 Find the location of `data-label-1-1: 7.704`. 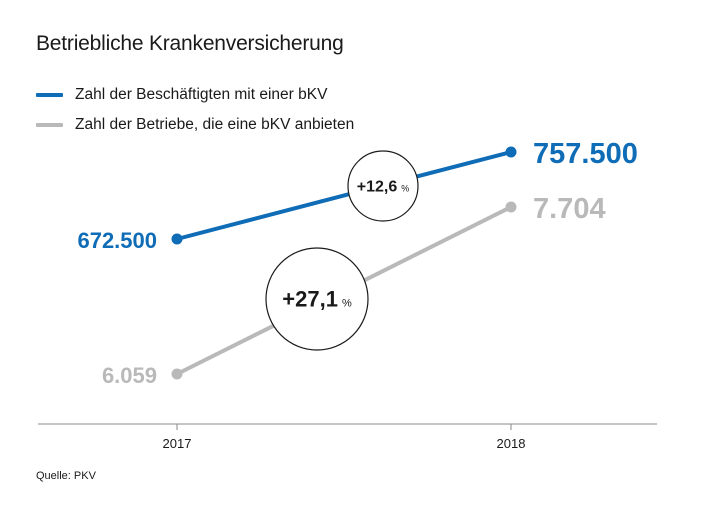

data-label-1-1: 7.704 is located at coordinates (569, 209).